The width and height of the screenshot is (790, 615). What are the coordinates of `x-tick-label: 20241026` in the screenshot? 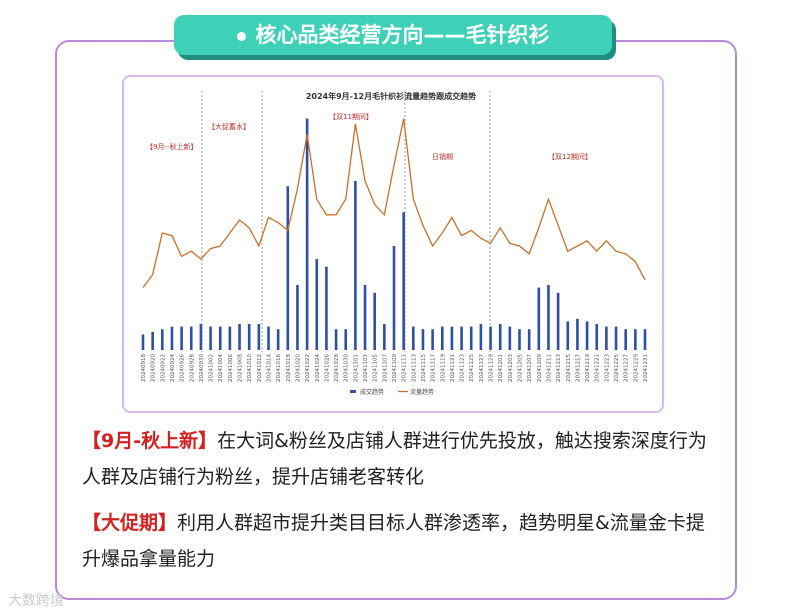 It's located at (327, 368).